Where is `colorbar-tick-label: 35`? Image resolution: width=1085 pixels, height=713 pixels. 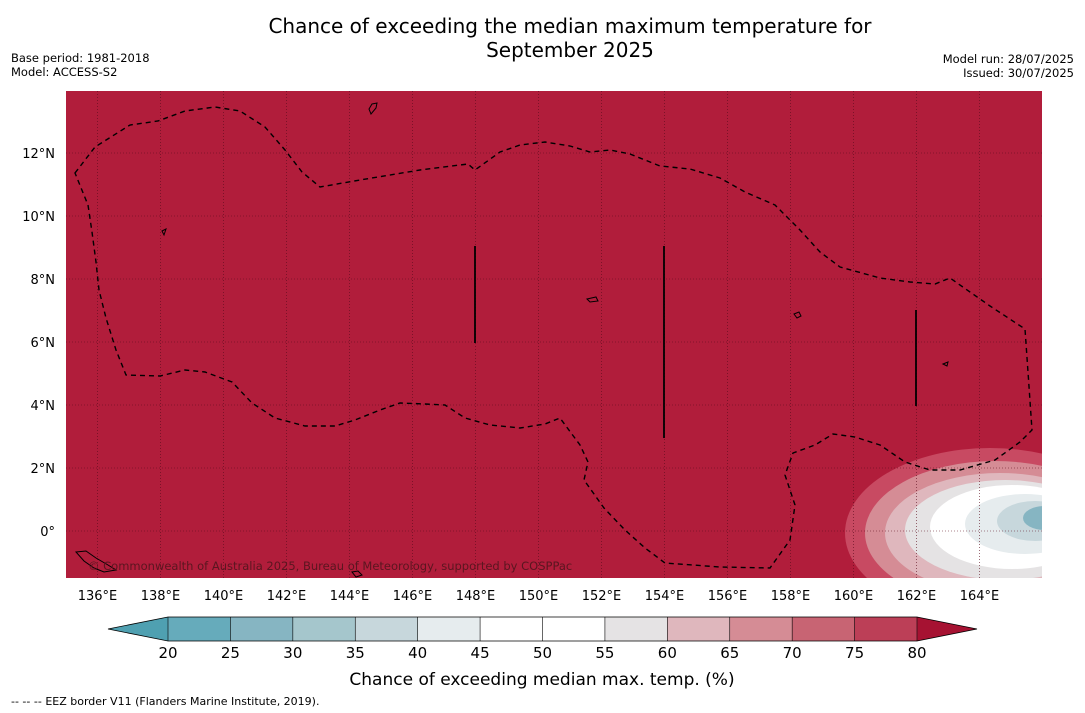
colorbar-tick-label: 35 is located at coordinates (355, 653).